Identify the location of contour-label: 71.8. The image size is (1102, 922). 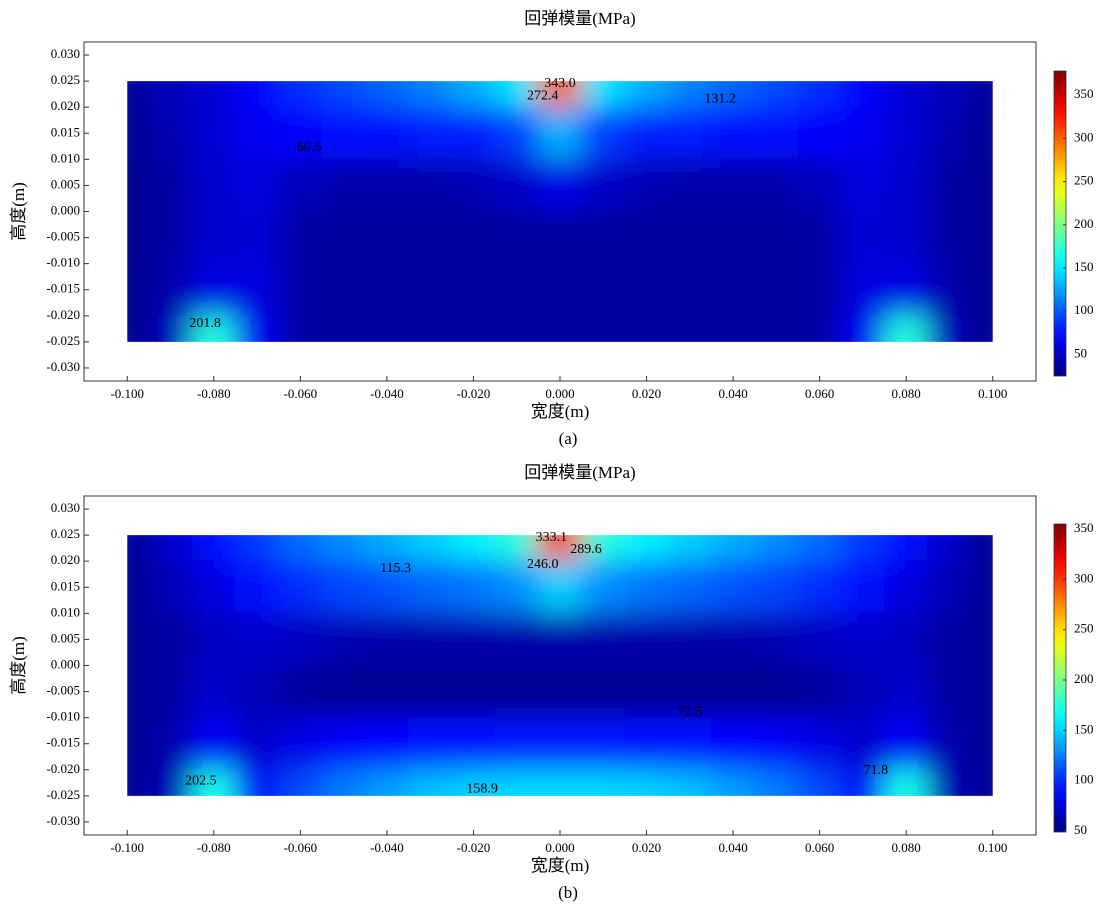
(876, 770).